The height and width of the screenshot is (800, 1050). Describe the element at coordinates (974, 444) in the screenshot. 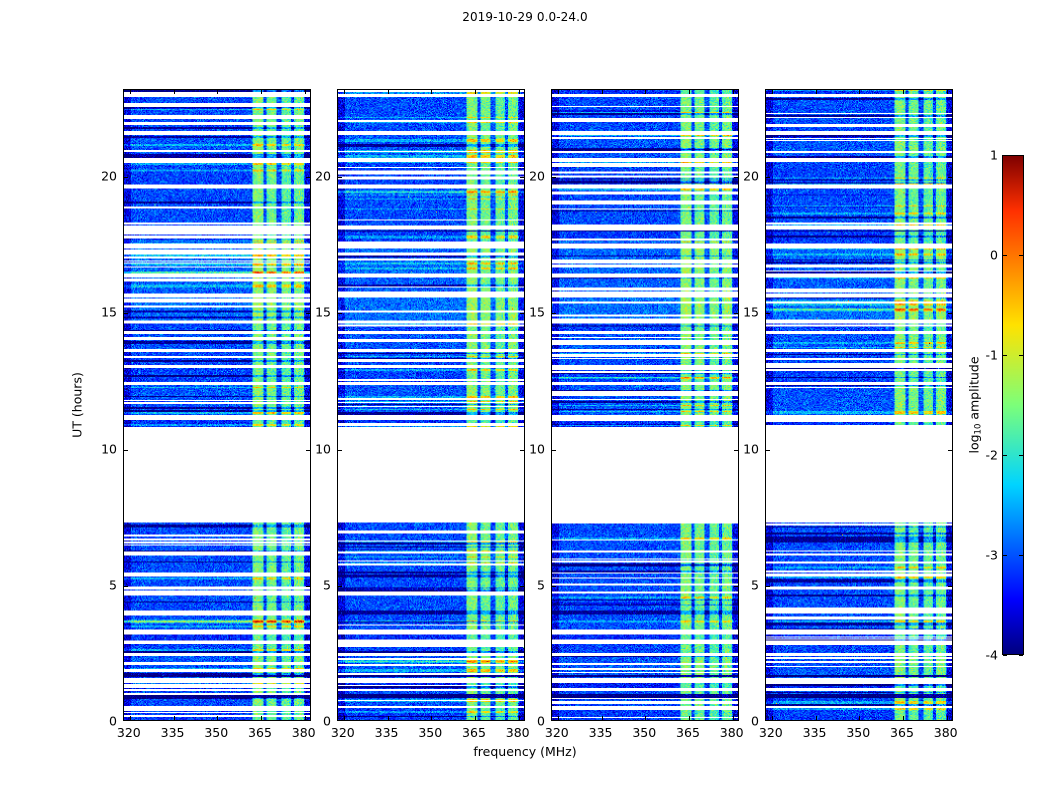

I see `colorbar-label-text: log` at that location.